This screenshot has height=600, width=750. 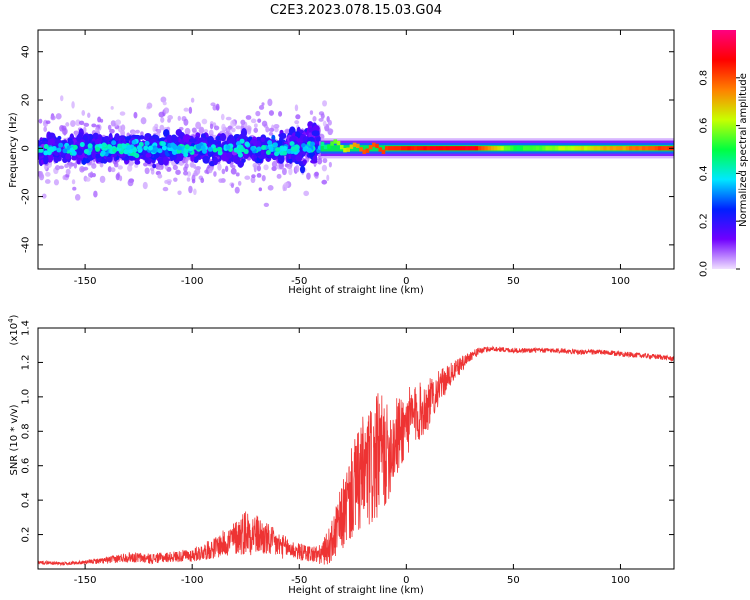 What do you see at coordinates (85, 580) in the screenshot?
I see `snr-x-tick-label: -150` at bounding box center [85, 580].